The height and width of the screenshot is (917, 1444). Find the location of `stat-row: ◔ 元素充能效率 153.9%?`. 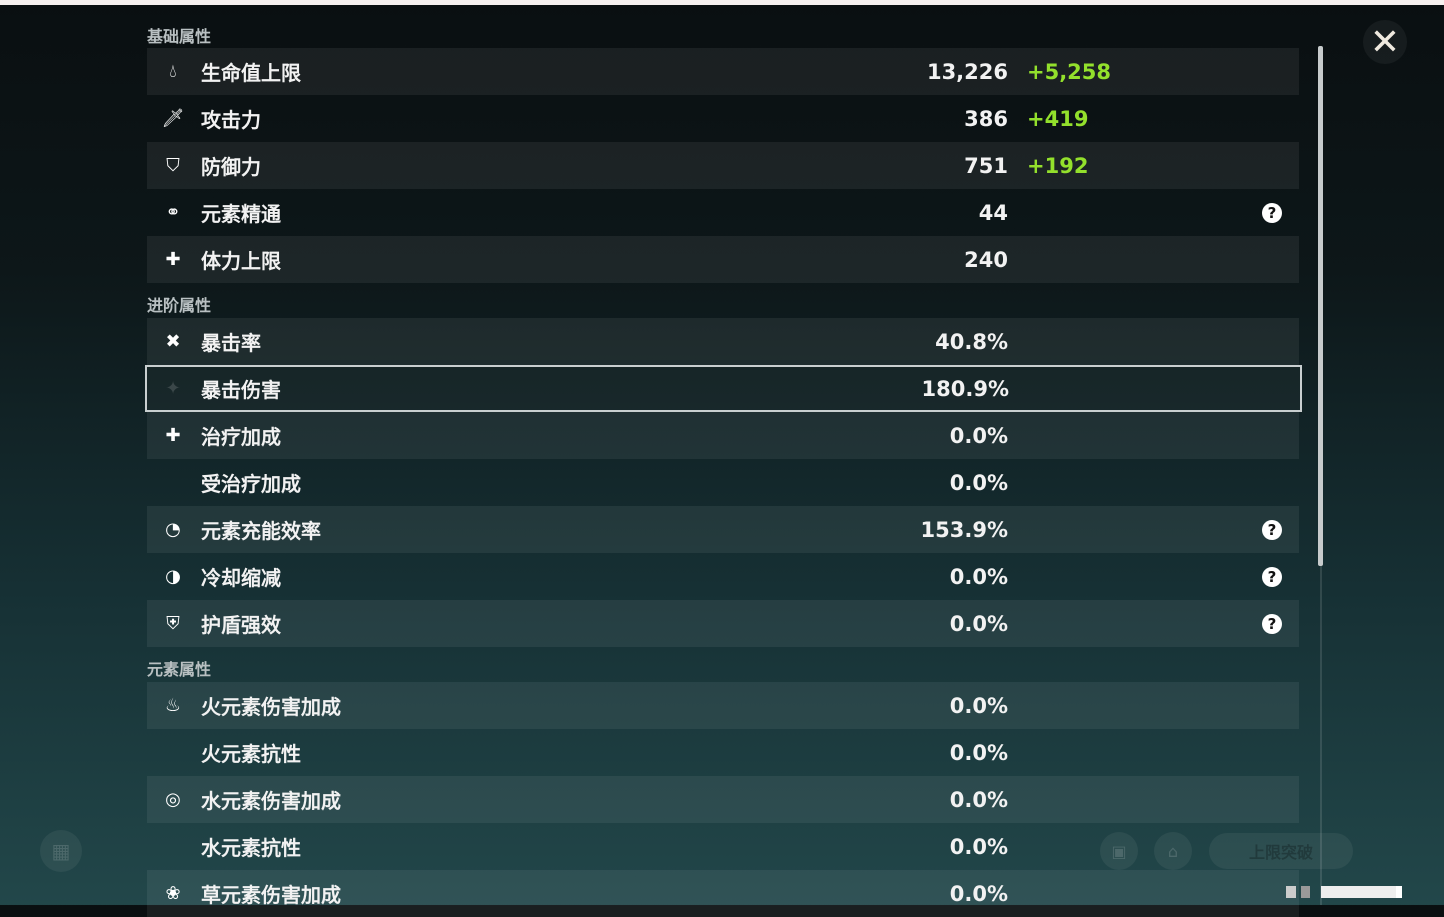

stat-row: ◔ 元素充能效率 153.9%? is located at coordinates (723, 529).